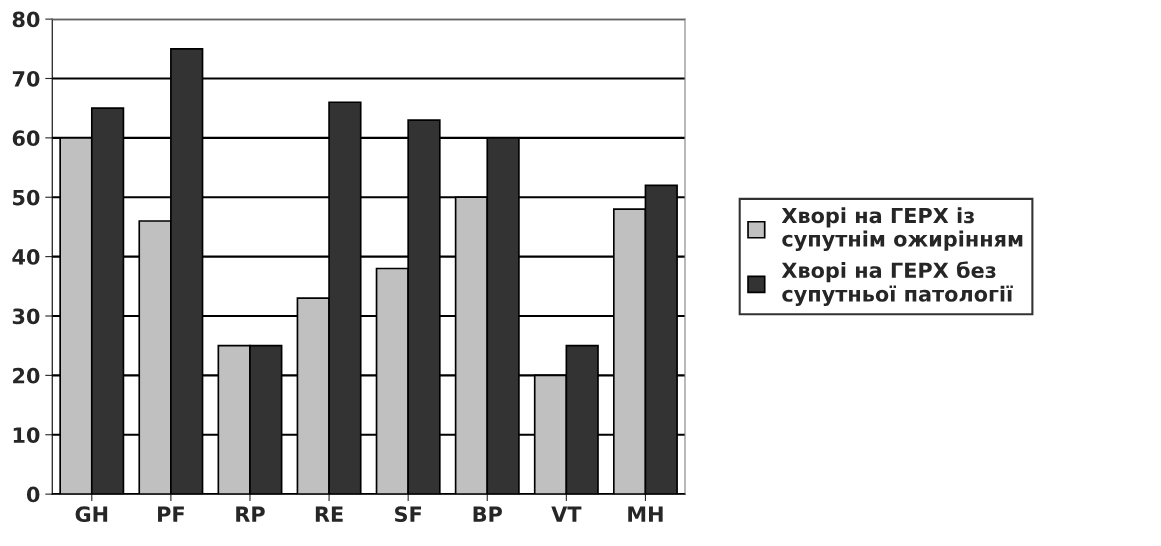 This screenshot has height=546, width=1161. Describe the element at coordinates (329, 514) in the screenshot. I see `x-tick-label: RE` at that location.